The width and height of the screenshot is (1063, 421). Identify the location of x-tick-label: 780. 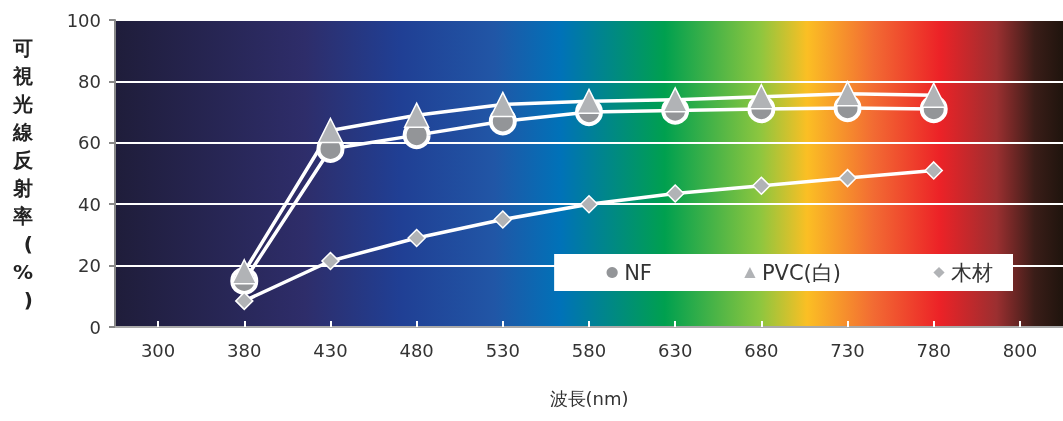
(933, 350).